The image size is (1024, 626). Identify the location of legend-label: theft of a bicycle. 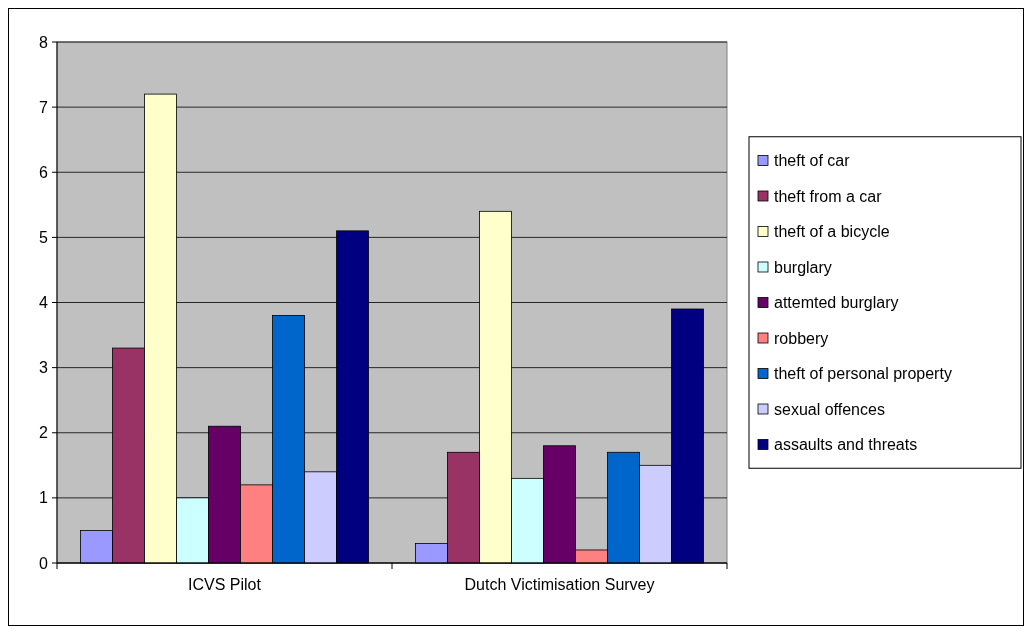
(832, 232).